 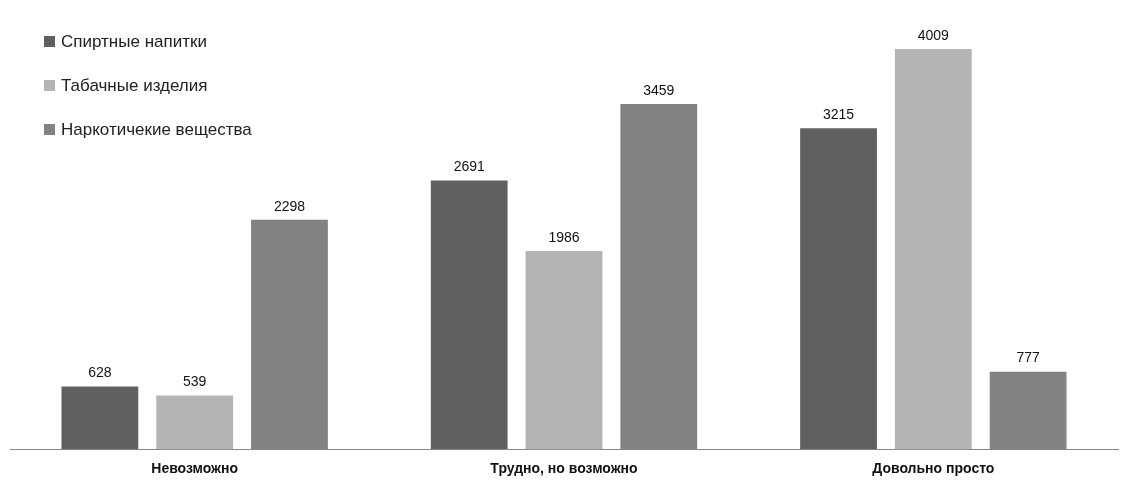 I want to click on data-label: 3215, so click(x=838, y=114).